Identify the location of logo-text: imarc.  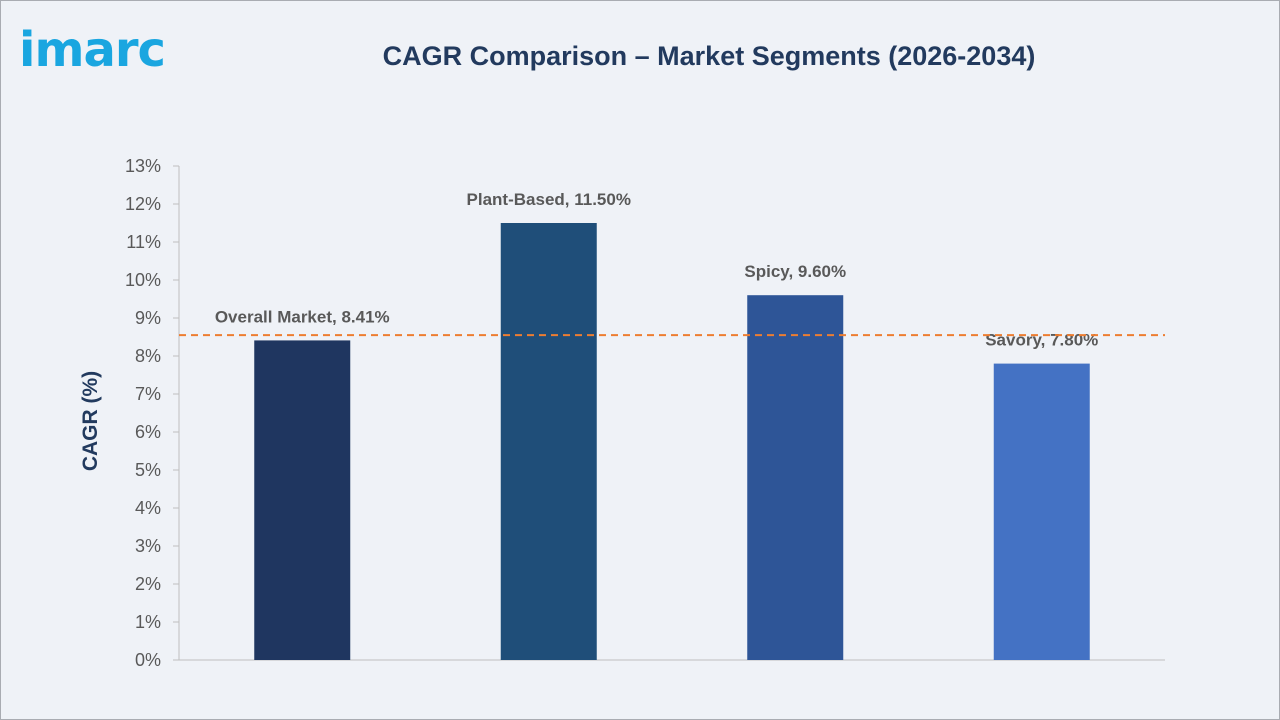
(92, 50).